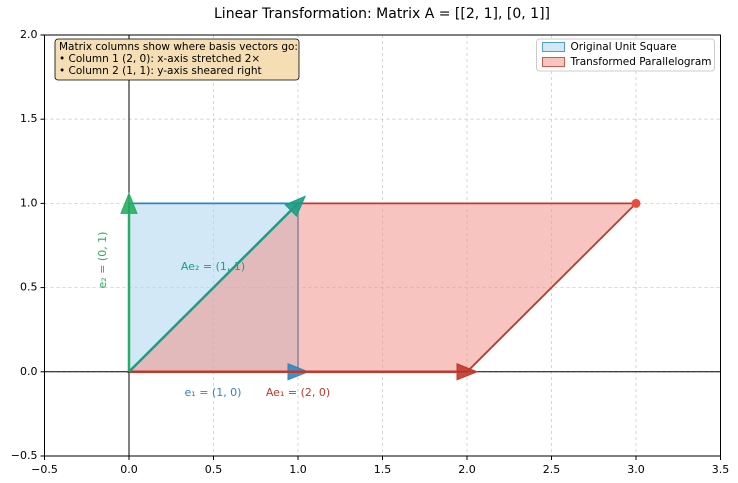  Describe the element at coordinates (213, 392) in the screenshot. I see `vector-label: e₁ = (1, 0)` at that location.